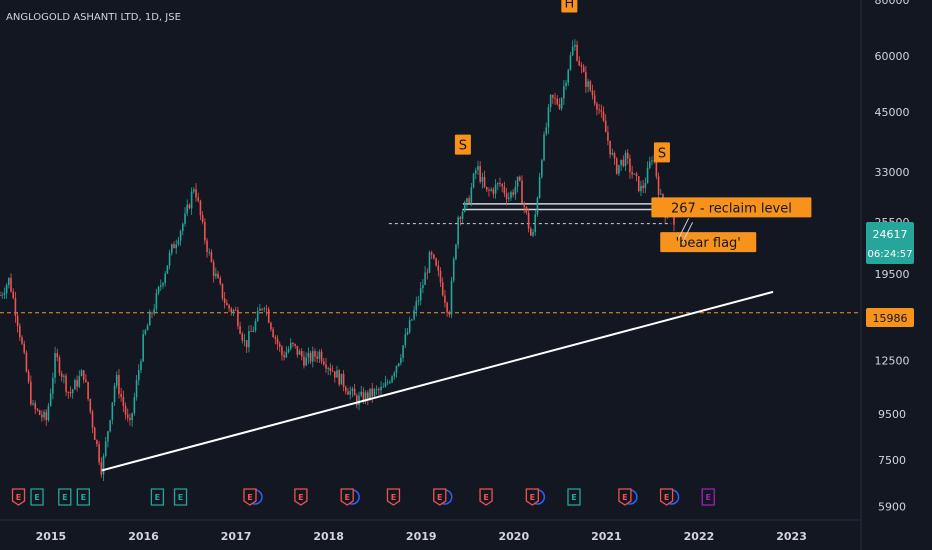  What do you see at coordinates (574, 497) in the screenshot?
I see `event-marker-13: E` at bounding box center [574, 497].